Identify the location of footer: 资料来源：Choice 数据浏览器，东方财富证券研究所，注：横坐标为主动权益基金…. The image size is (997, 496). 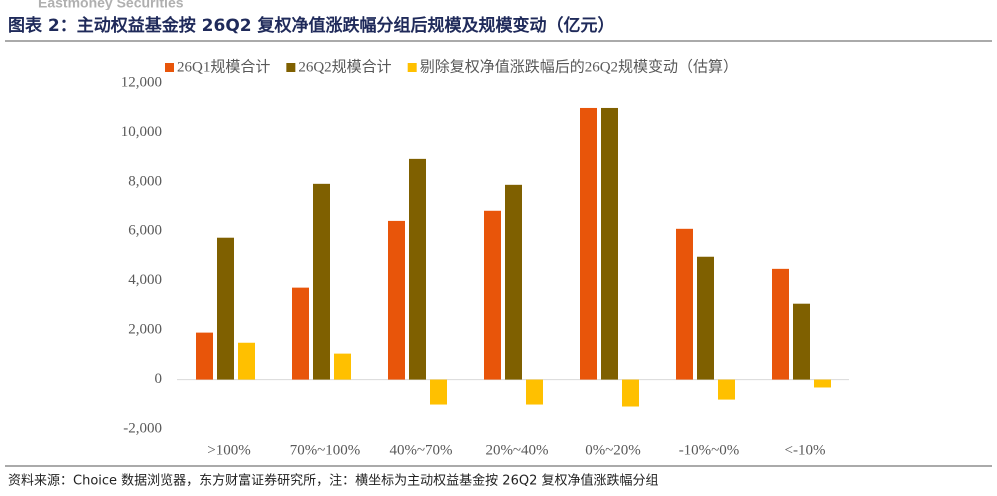
(333, 481).